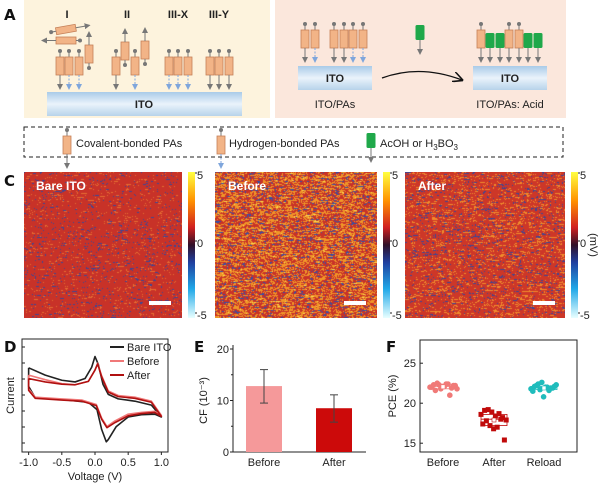 The image size is (600, 483). What do you see at coordinates (9, 181) in the screenshot?
I see `panel-label-c: C` at bounding box center [9, 181].